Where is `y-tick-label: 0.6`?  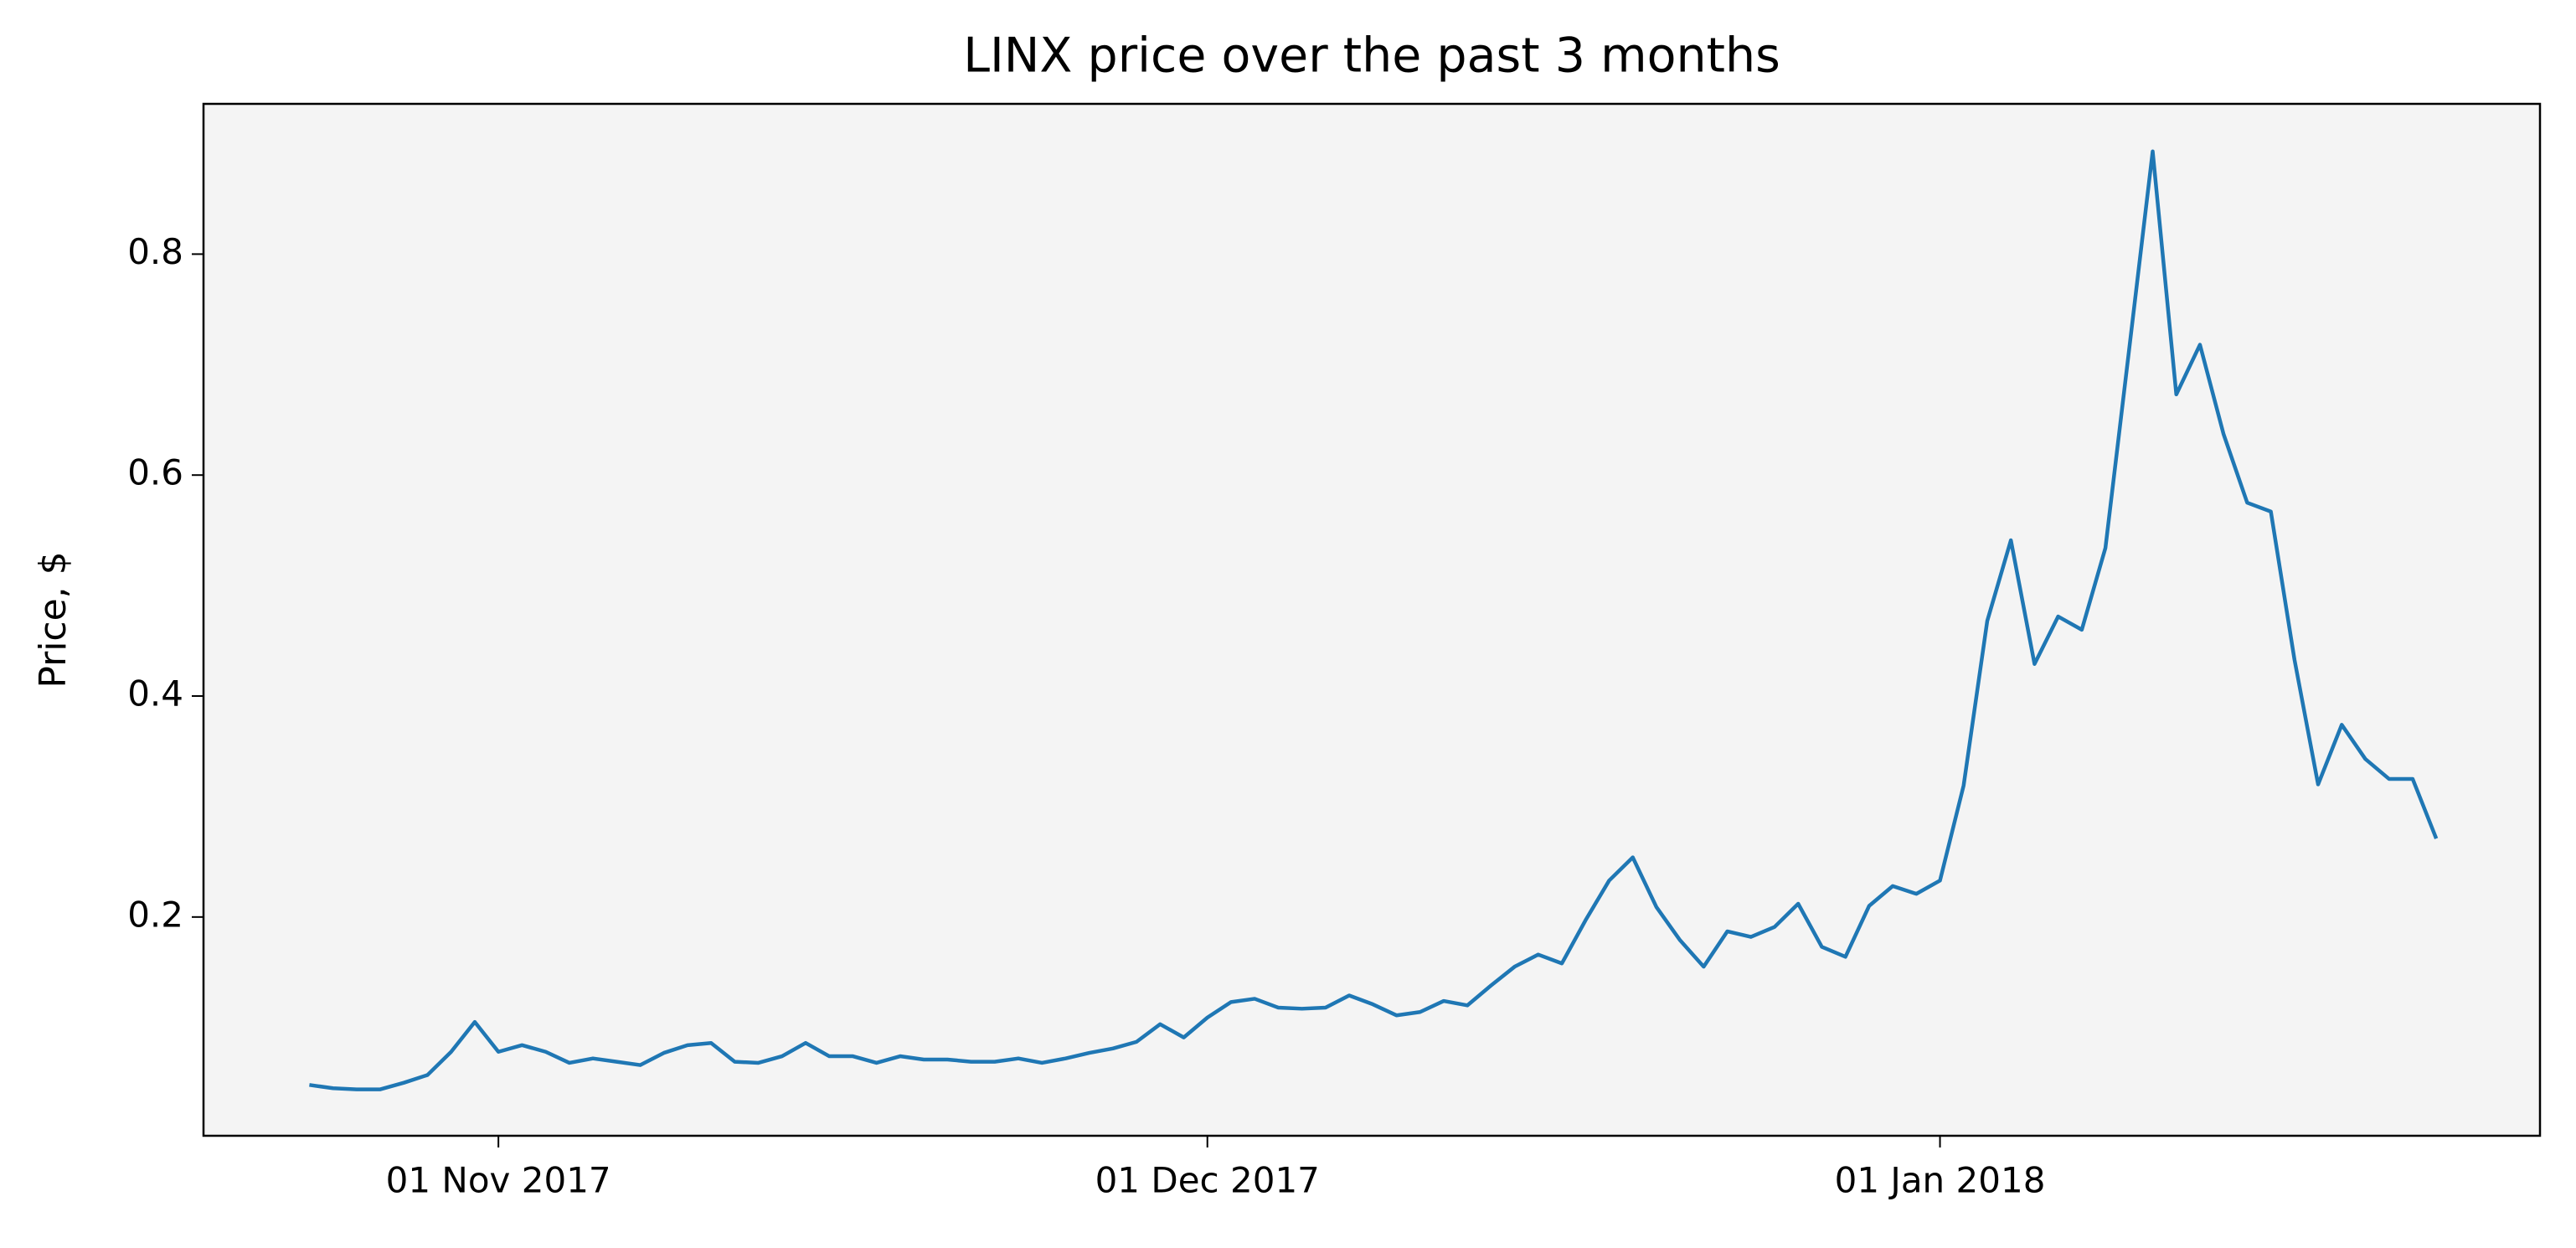
y-tick-label: 0.6 is located at coordinates (155, 473).